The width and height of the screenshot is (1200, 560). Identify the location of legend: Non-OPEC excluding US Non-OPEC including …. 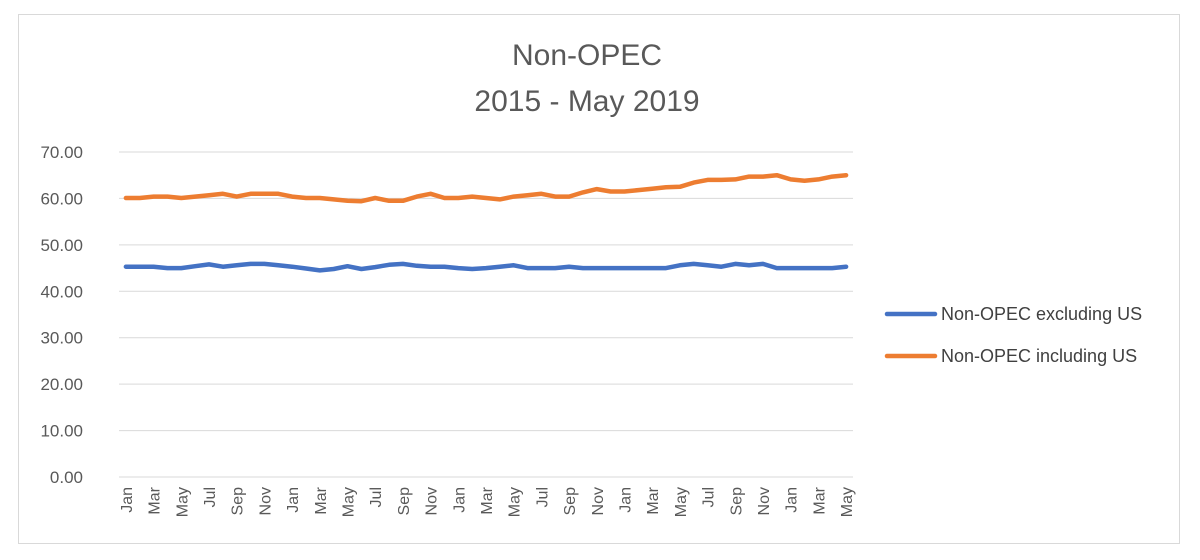
(1013, 335).